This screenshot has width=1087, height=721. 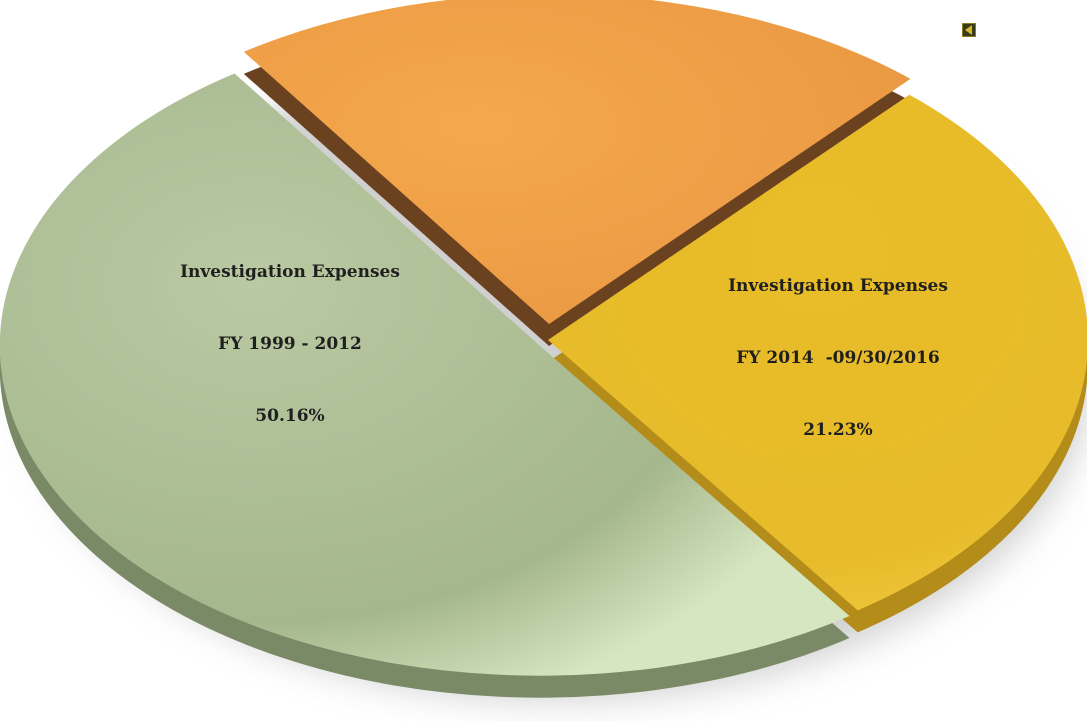 What do you see at coordinates (838, 430) in the screenshot?
I see `slice-label-value: 21.23%` at bounding box center [838, 430].